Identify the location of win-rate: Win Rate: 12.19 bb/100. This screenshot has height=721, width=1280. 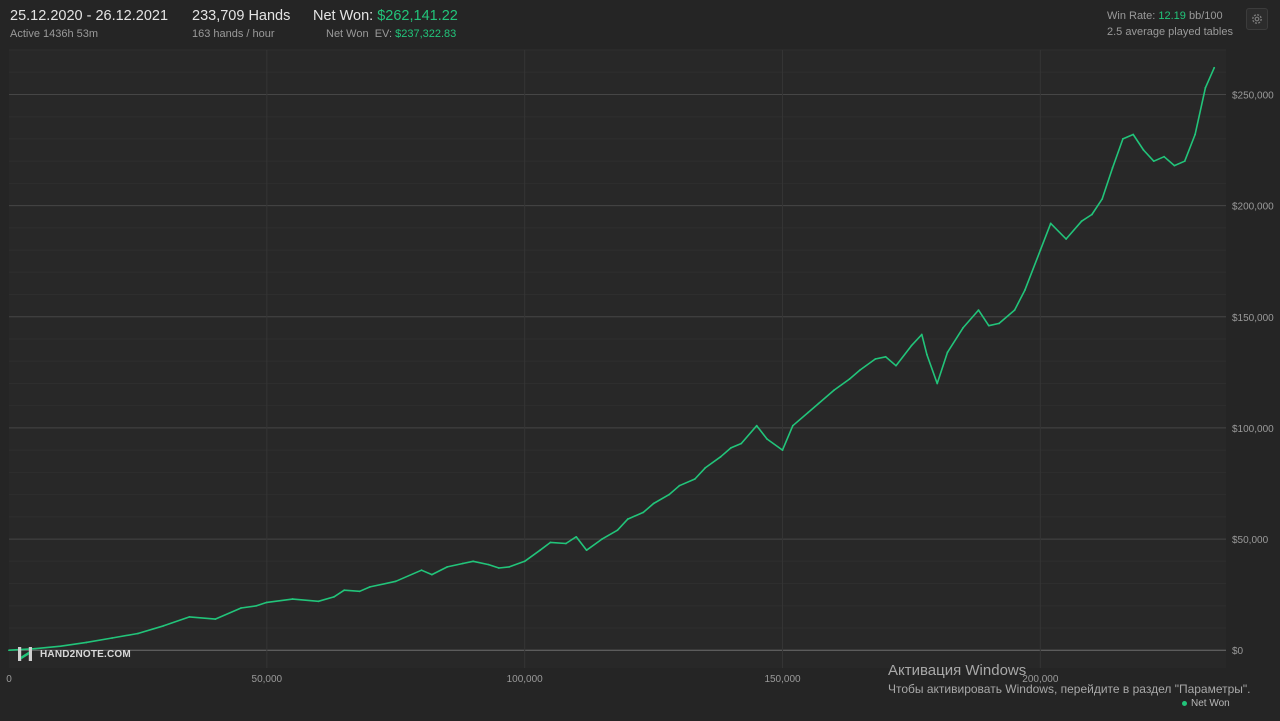
(1165, 16).